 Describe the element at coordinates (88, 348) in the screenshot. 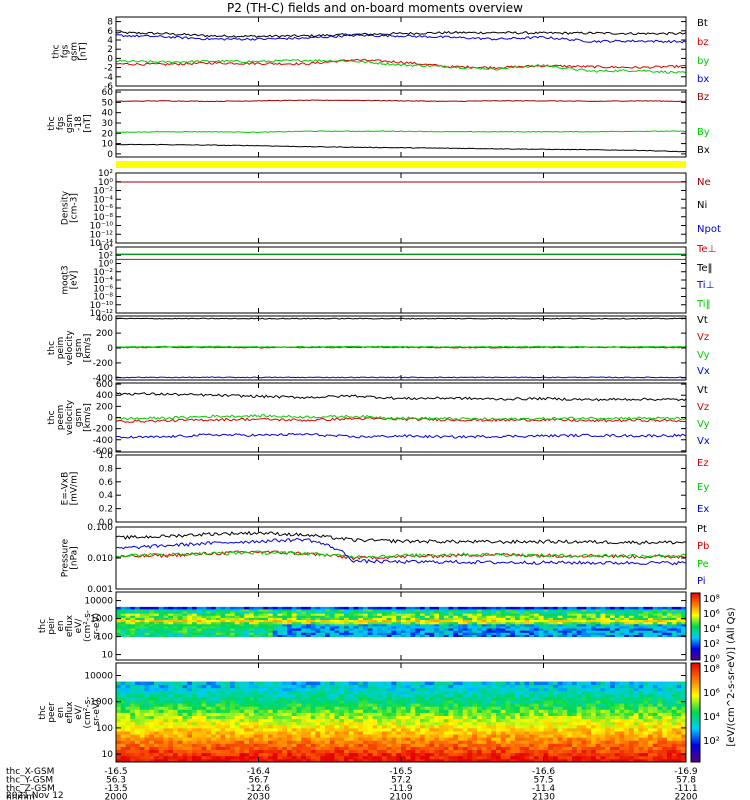

I see `panel-ylabel: [km/s]` at that location.